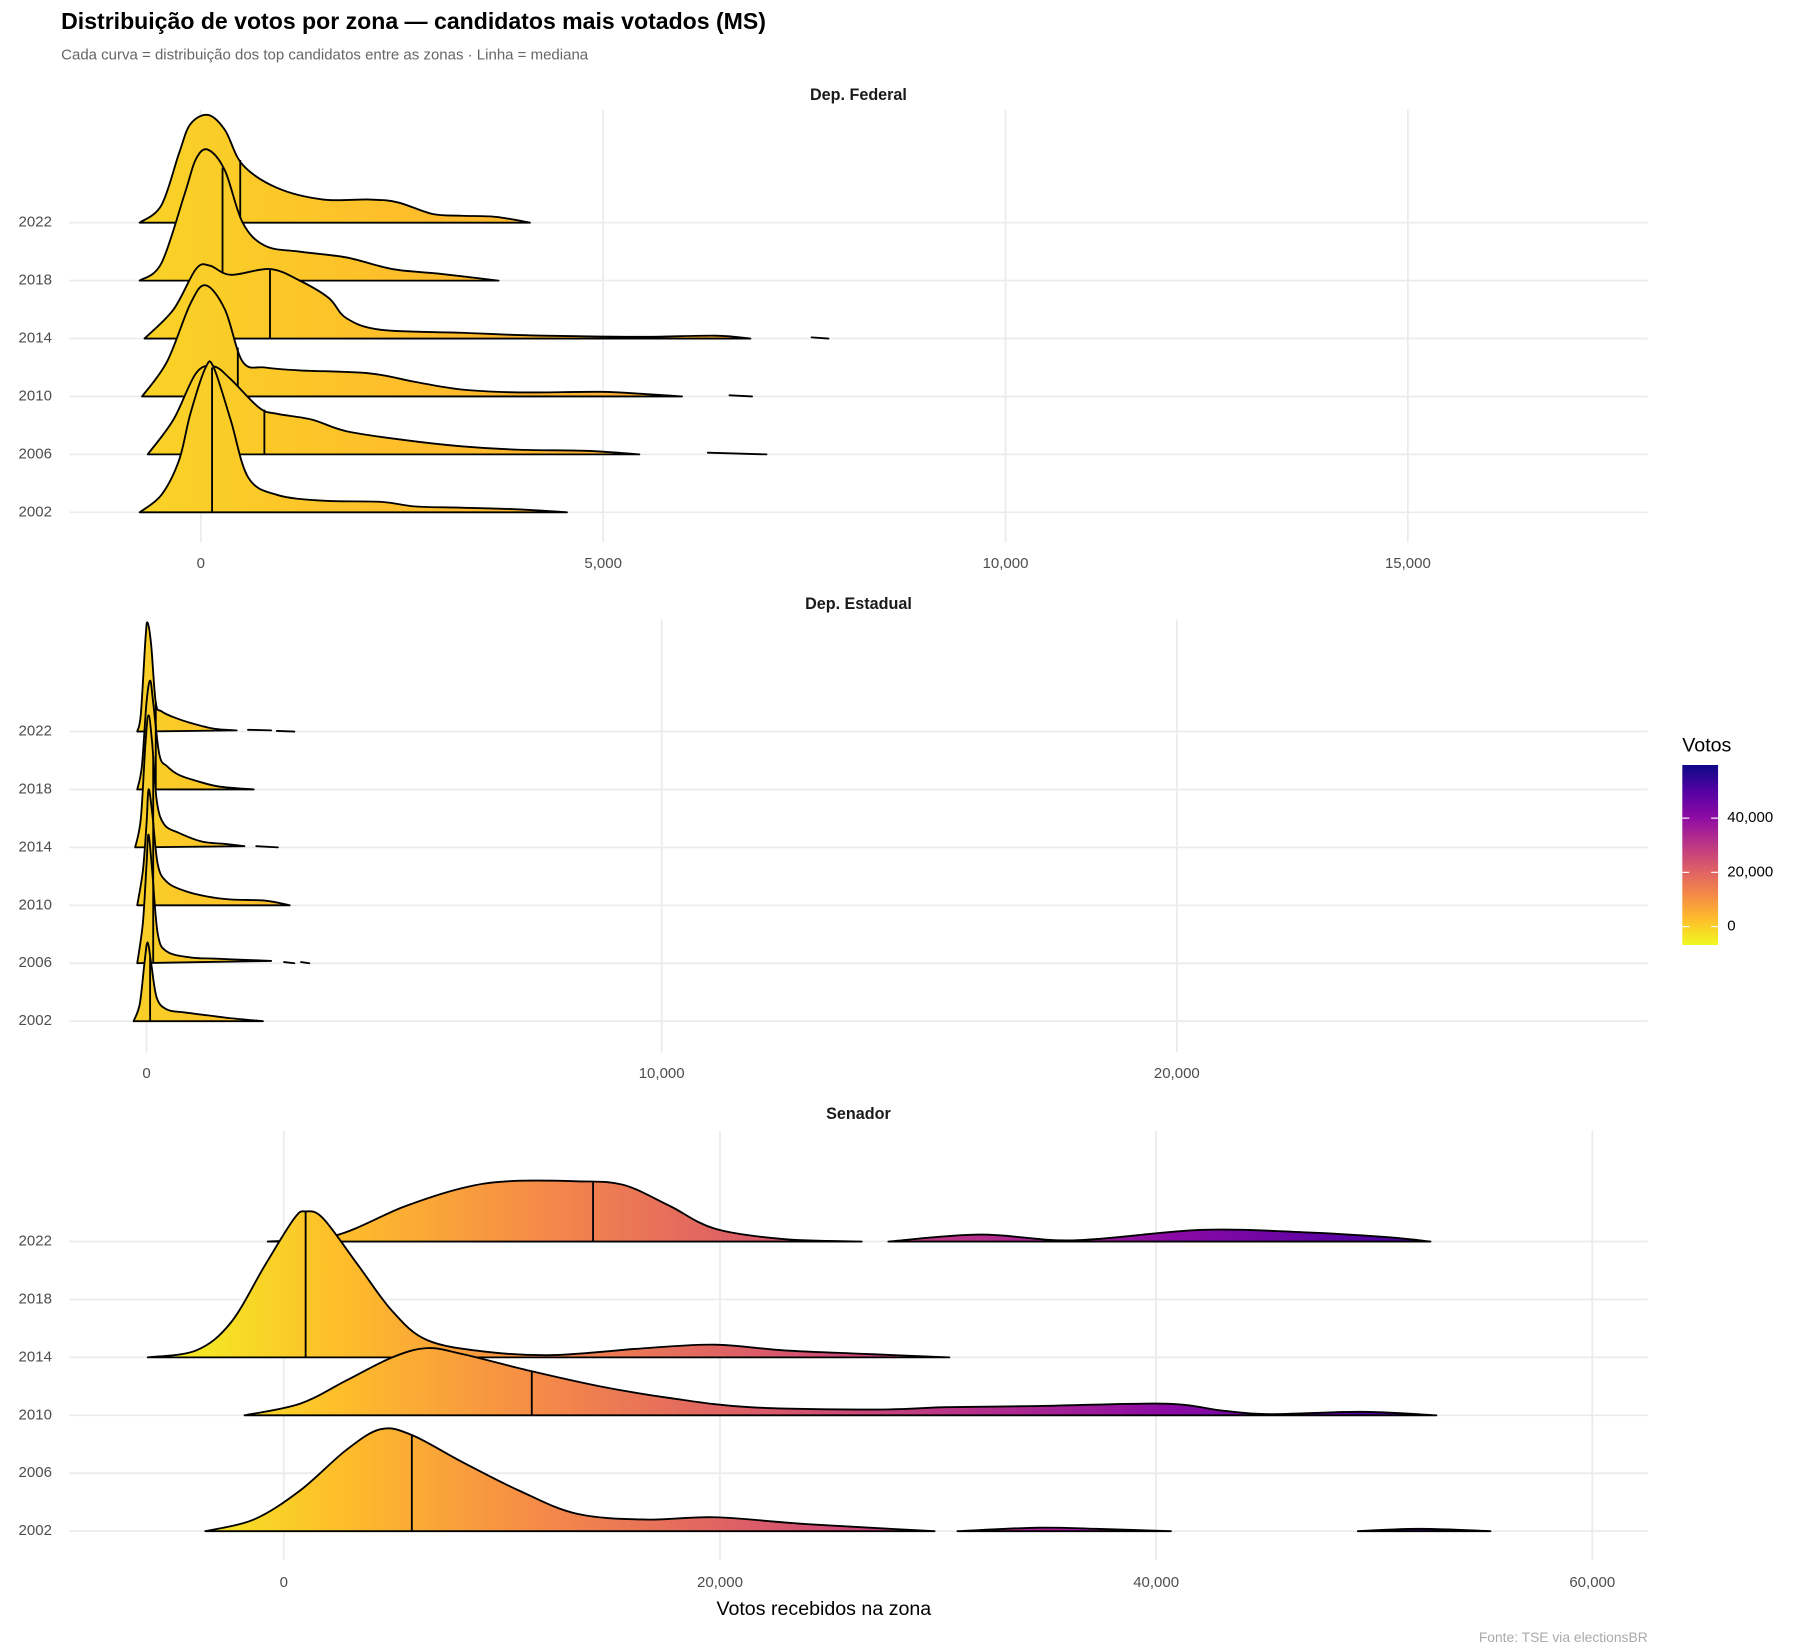  Describe the element at coordinates (858, 1114) in the screenshot. I see `facet-title: Senador` at that location.